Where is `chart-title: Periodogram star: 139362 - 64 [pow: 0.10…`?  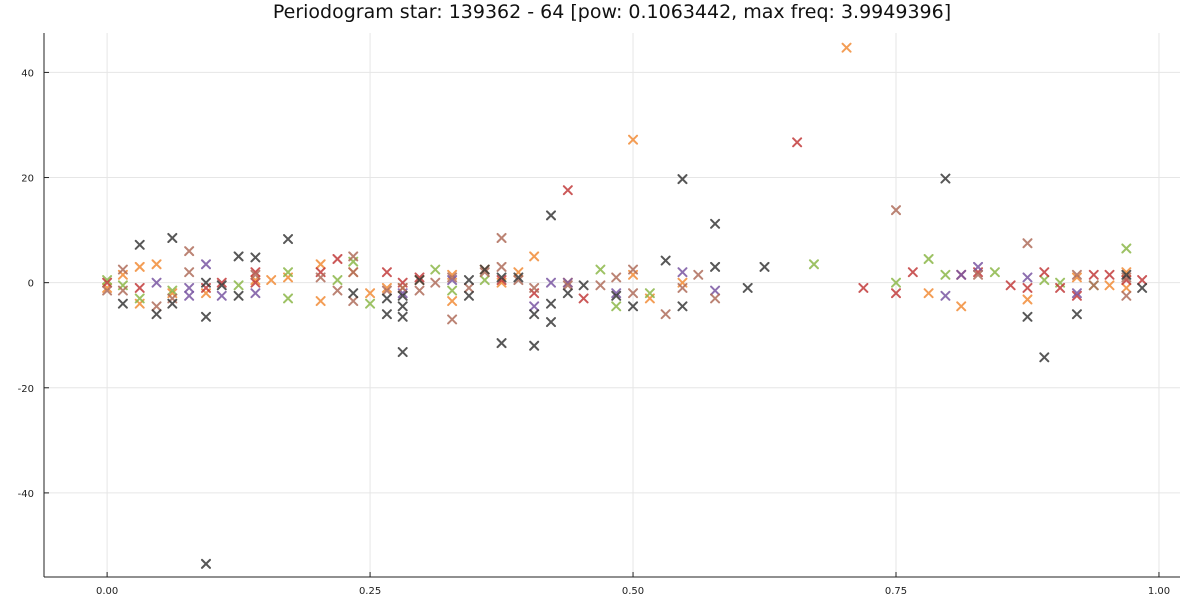 chart-title: Periodogram star: 139362 - 64 [pow: 0.10… is located at coordinates (612, 12).